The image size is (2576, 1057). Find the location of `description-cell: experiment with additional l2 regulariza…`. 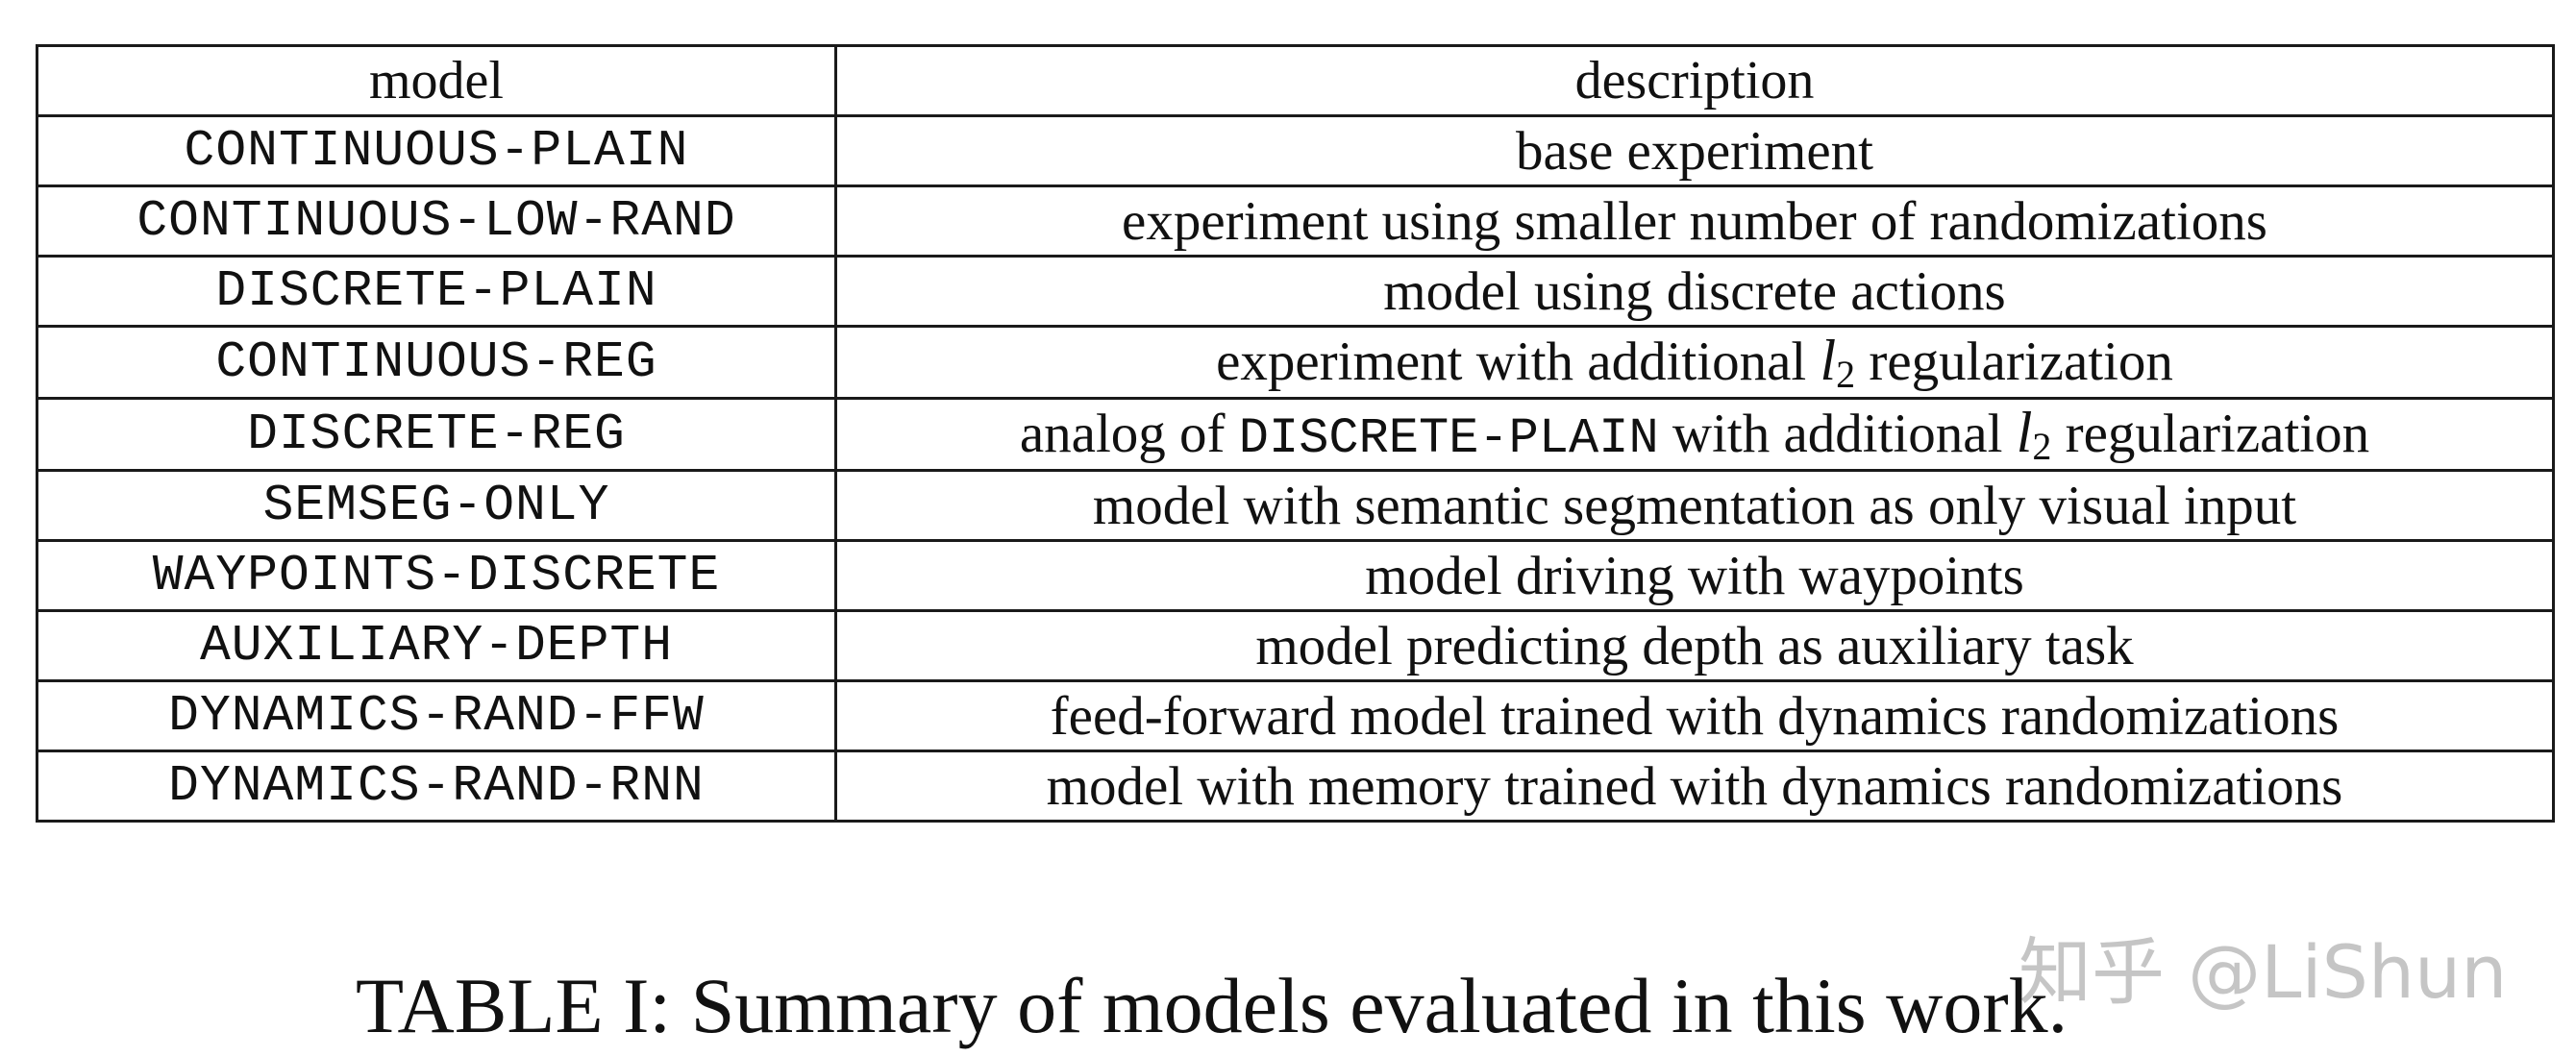

description-cell: experiment with additional l2 regulariza… is located at coordinates (1695, 362).